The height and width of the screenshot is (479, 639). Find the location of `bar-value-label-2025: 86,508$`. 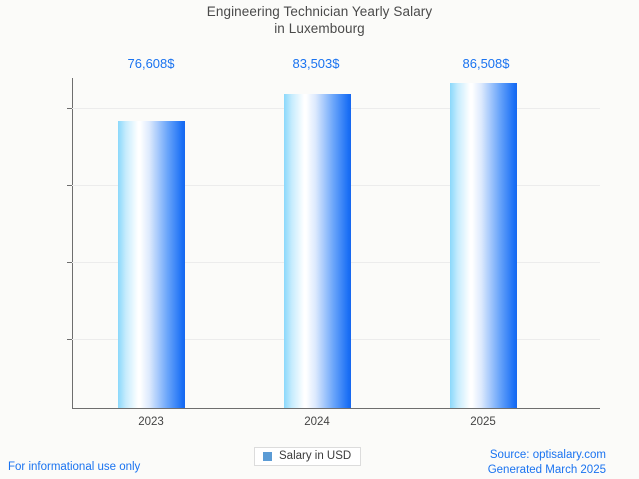

bar-value-label-2025: 86,508$ is located at coordinates (486, 63).